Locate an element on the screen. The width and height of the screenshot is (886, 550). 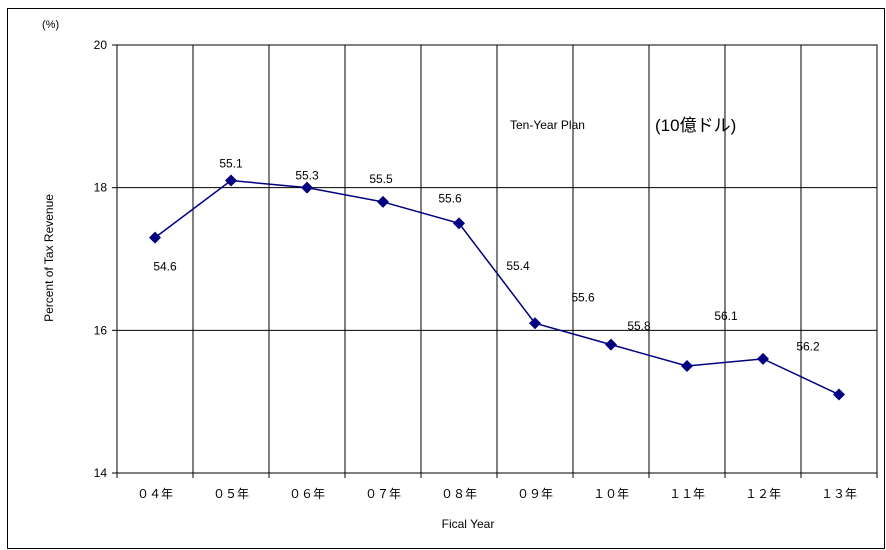
data-label: 55.4 is located at coordinates (518, 266).